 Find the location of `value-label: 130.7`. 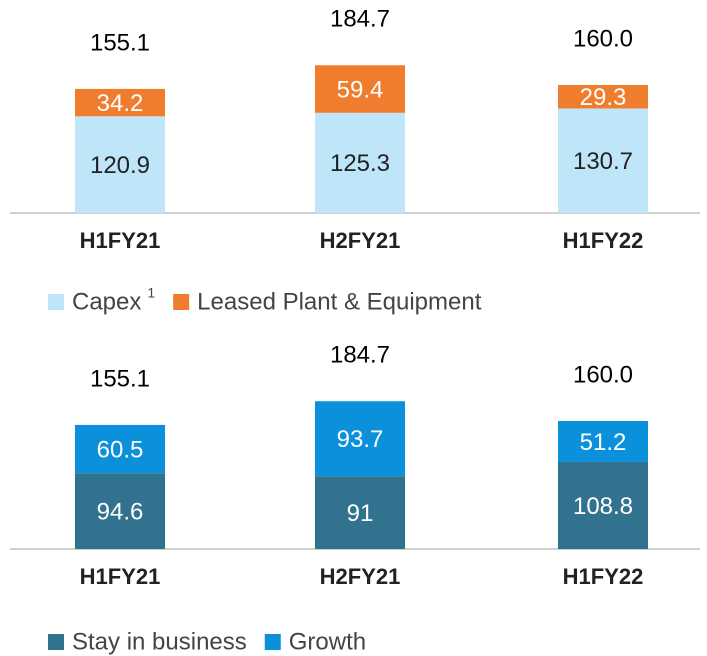

value-label: 130.7 is located at coordinates (603, 161).